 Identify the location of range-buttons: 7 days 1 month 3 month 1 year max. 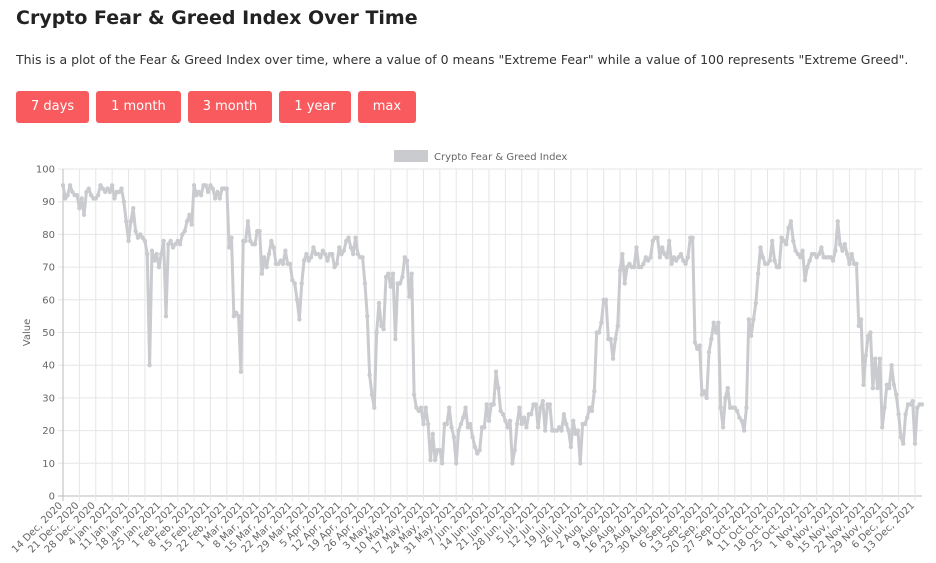
(216, 107).